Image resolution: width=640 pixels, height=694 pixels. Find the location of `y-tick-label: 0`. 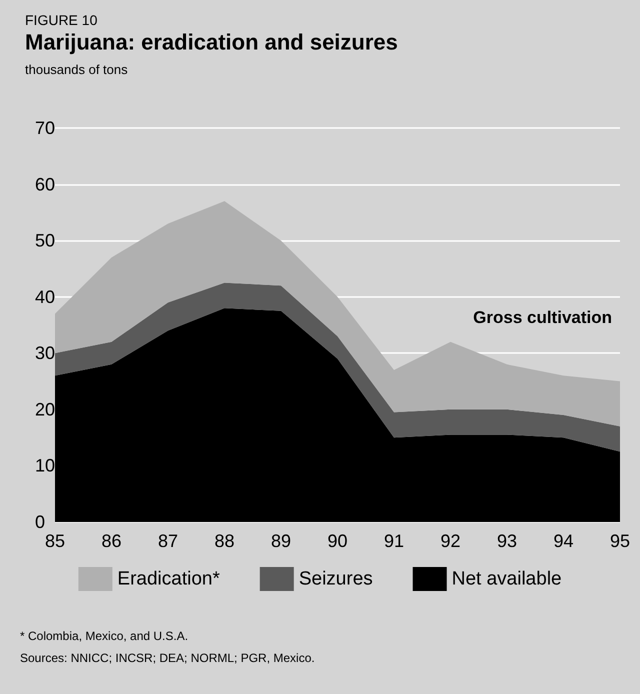

y-tick-label: 0 is located at coordinates (40, 522).